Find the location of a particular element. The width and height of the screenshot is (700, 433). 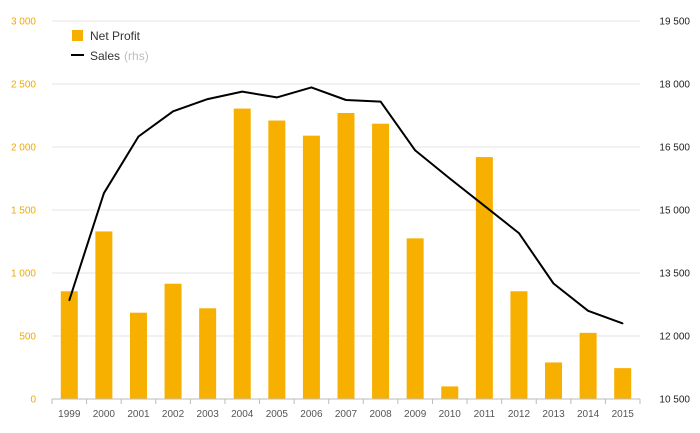

right-tick-label: 18 000 is located at coordinates (674, 85).